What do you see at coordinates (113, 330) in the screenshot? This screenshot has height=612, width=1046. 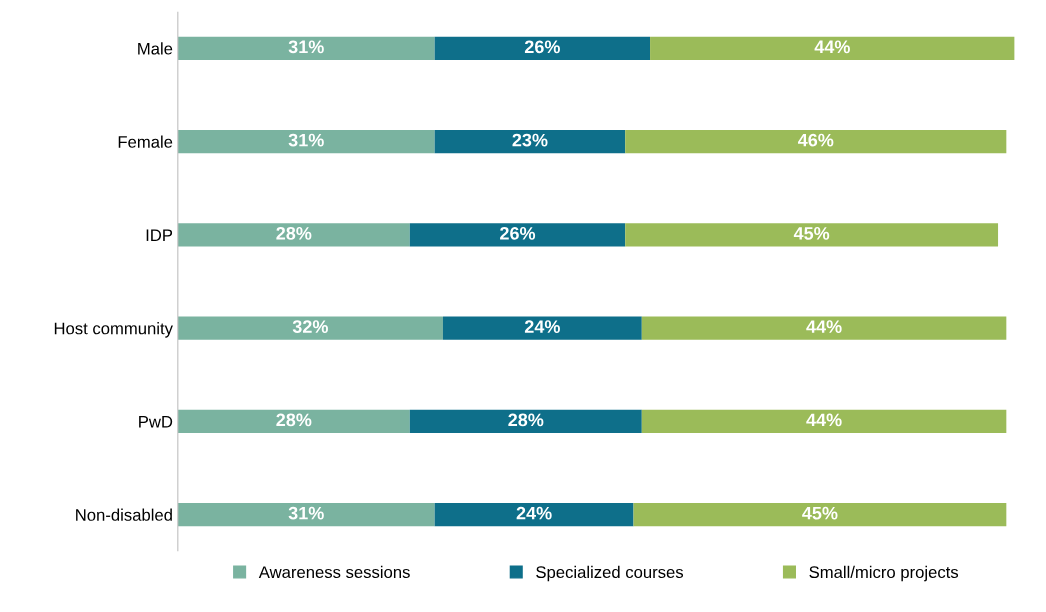 I see `y-tick-label: Host community` at bounding box center [113, 330].